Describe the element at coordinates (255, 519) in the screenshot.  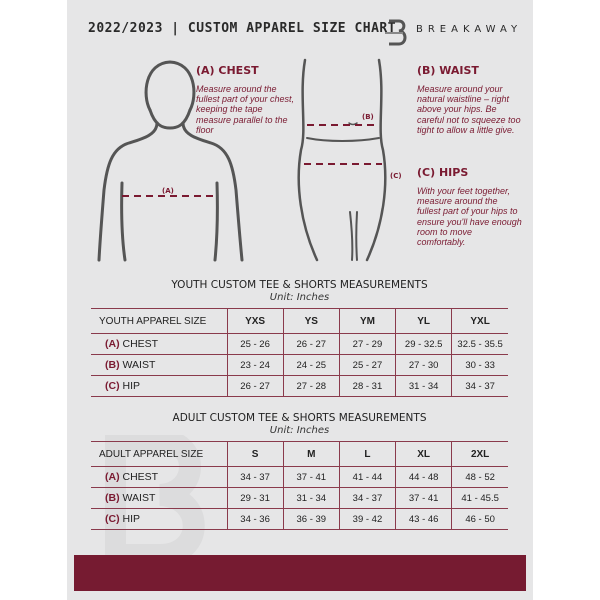
I see `cell: 34 - 36` at that location.